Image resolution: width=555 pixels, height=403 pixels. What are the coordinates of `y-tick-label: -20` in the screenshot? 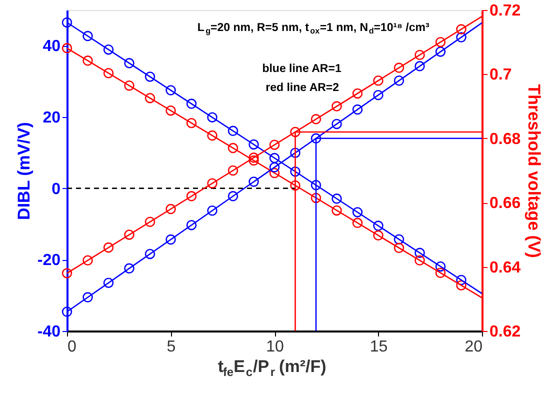 It's located at (49, 261).